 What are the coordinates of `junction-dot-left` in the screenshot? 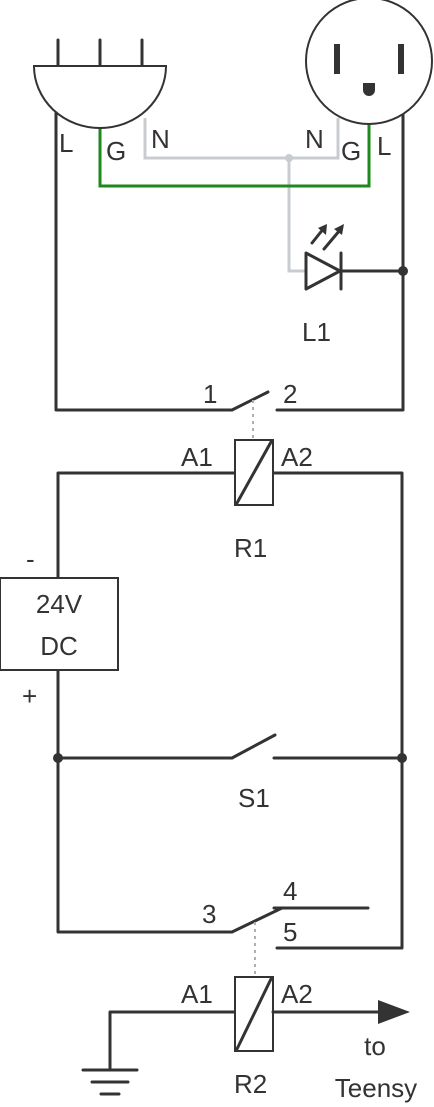 It's located at (58, 758).